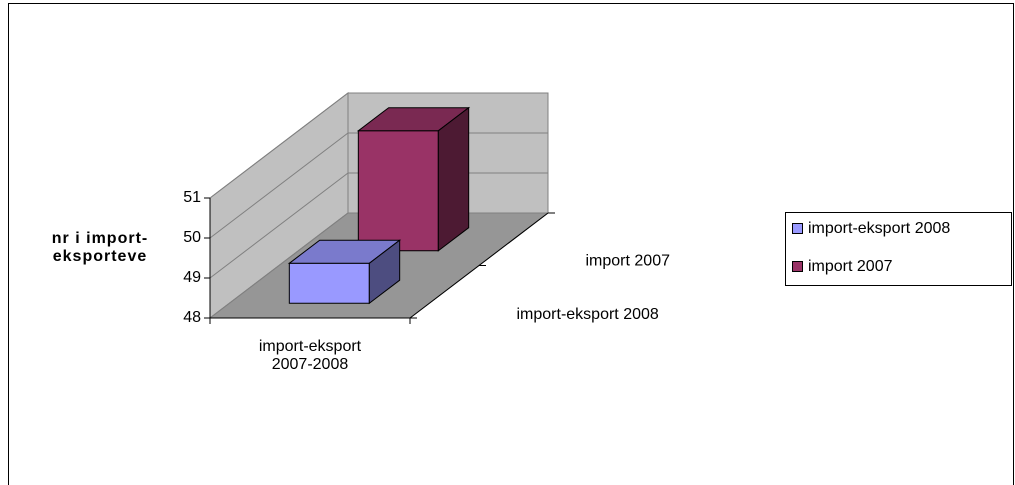  I want to click on y-tick-label: 48, so click(192, 317).